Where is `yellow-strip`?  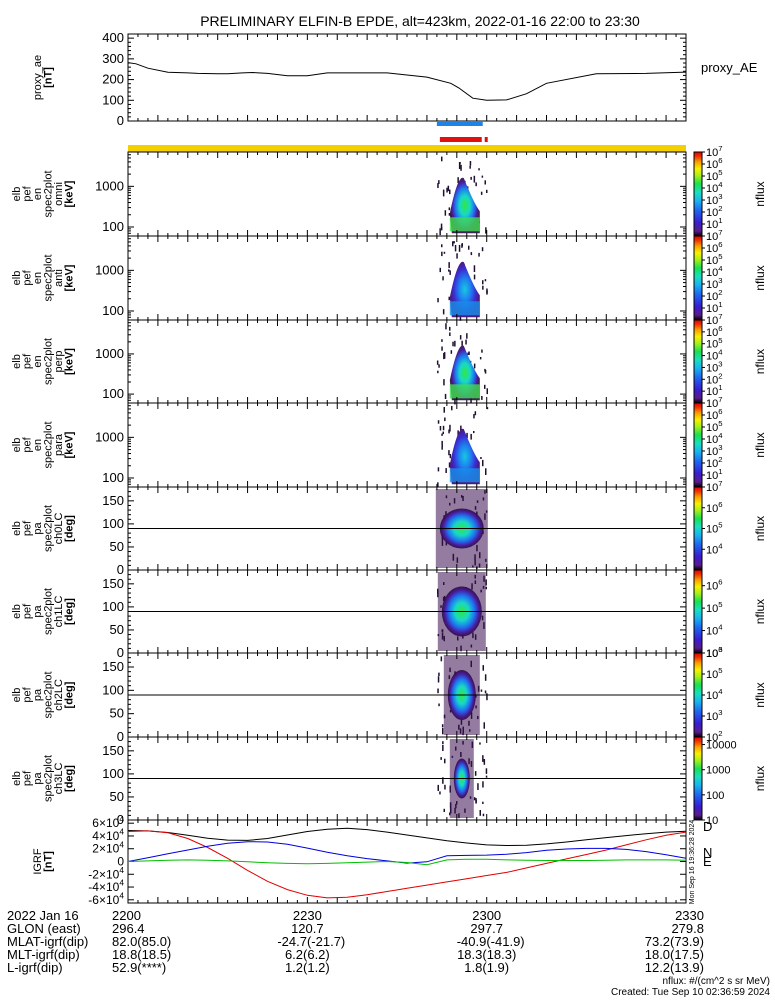 yellow-strip is located at coordinates (407, 148).